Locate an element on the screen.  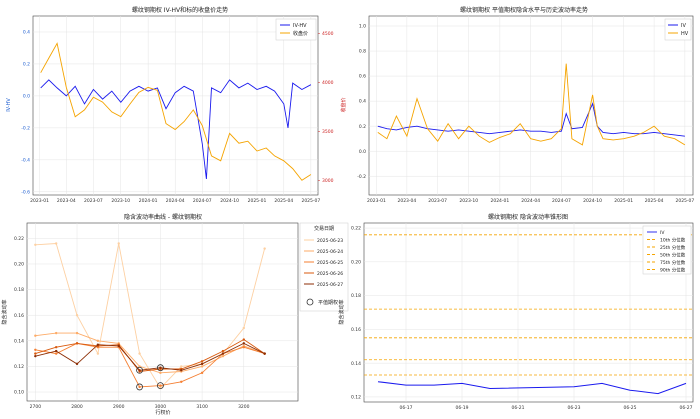
x-tick-label: 06-21 is located at coordinates (517, 408).